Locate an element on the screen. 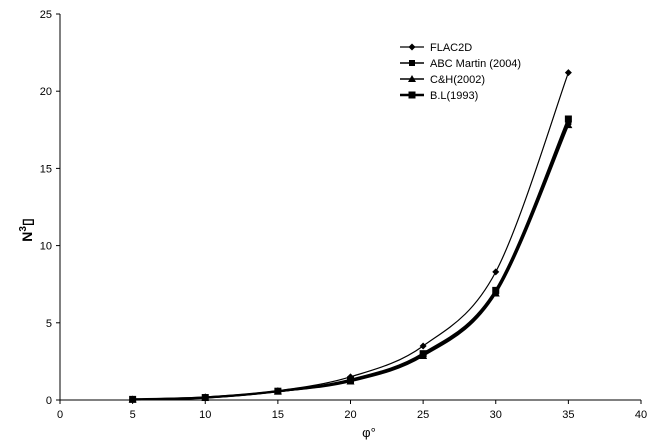 This screenshot has width=663, height=441. y-axis-title-sup: 3 is located at coordinates (23, 229).